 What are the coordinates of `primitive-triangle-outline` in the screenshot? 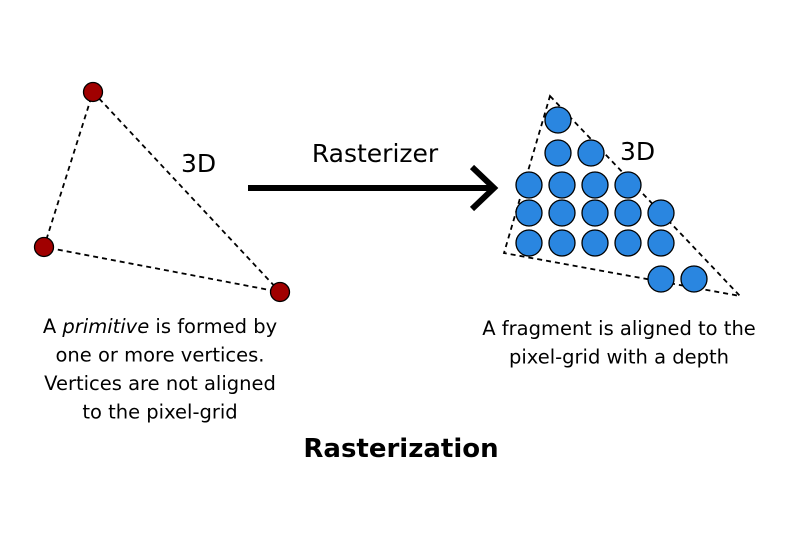 It's located at (162, 192).